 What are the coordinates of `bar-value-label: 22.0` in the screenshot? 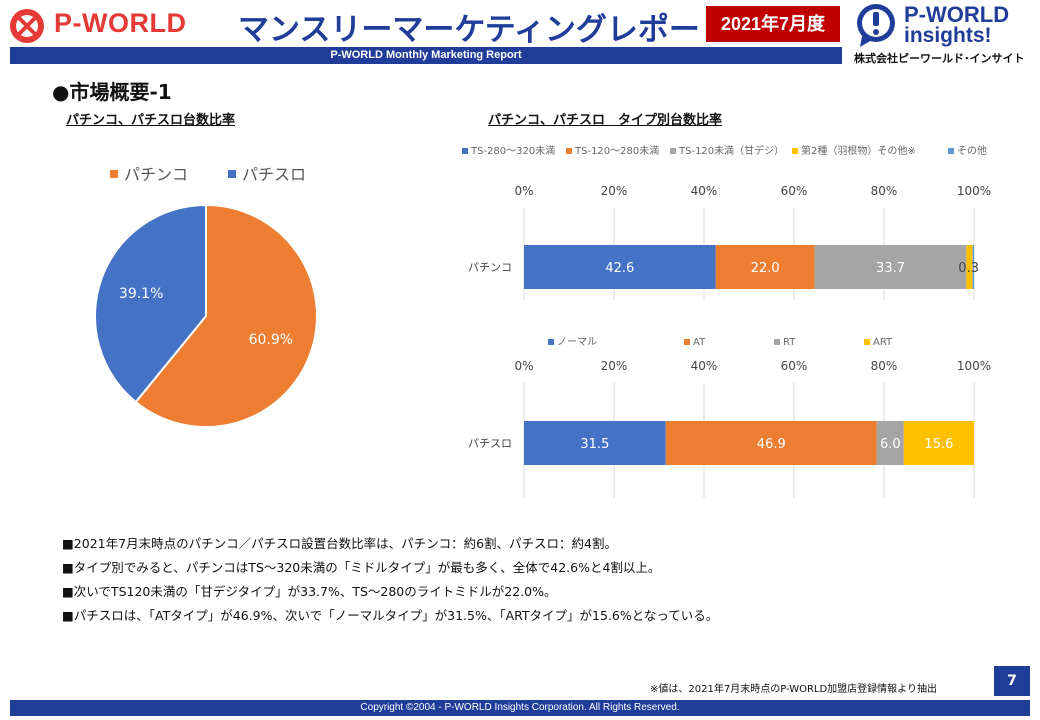 It's located at (765, 268).